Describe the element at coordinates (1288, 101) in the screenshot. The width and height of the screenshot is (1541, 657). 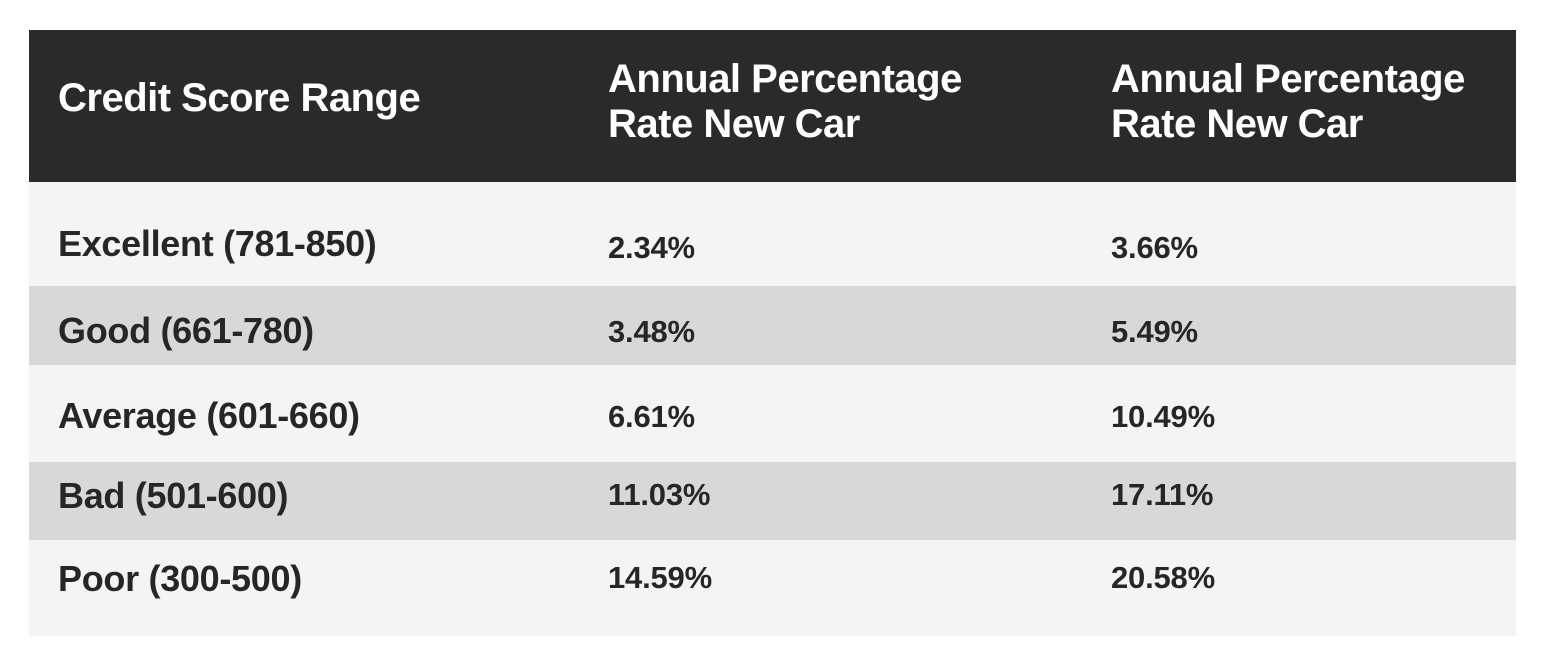
I see `header-apr-new-car-2: Annual Percentage Rate New Car` at that location.